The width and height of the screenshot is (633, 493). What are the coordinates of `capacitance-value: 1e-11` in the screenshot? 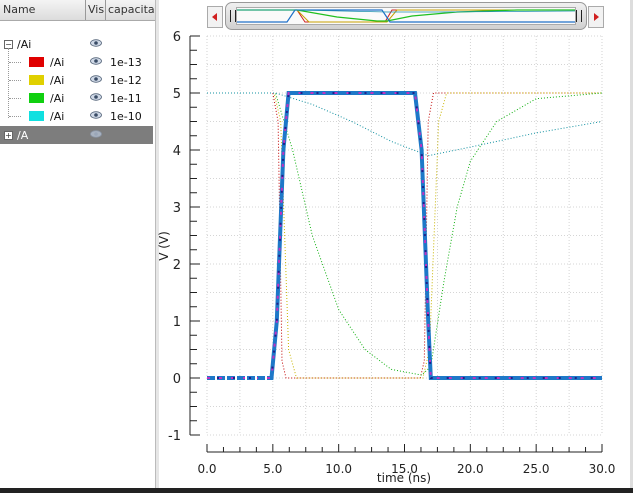 It's located at (126, 98).